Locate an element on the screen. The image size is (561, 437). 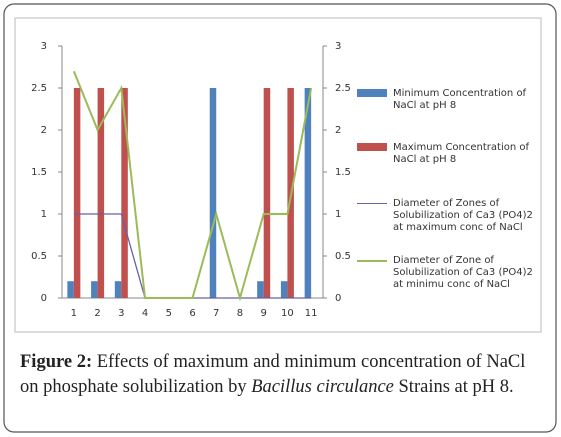
y2-tick-label: 0.5 is located at coordinates (343, 256).